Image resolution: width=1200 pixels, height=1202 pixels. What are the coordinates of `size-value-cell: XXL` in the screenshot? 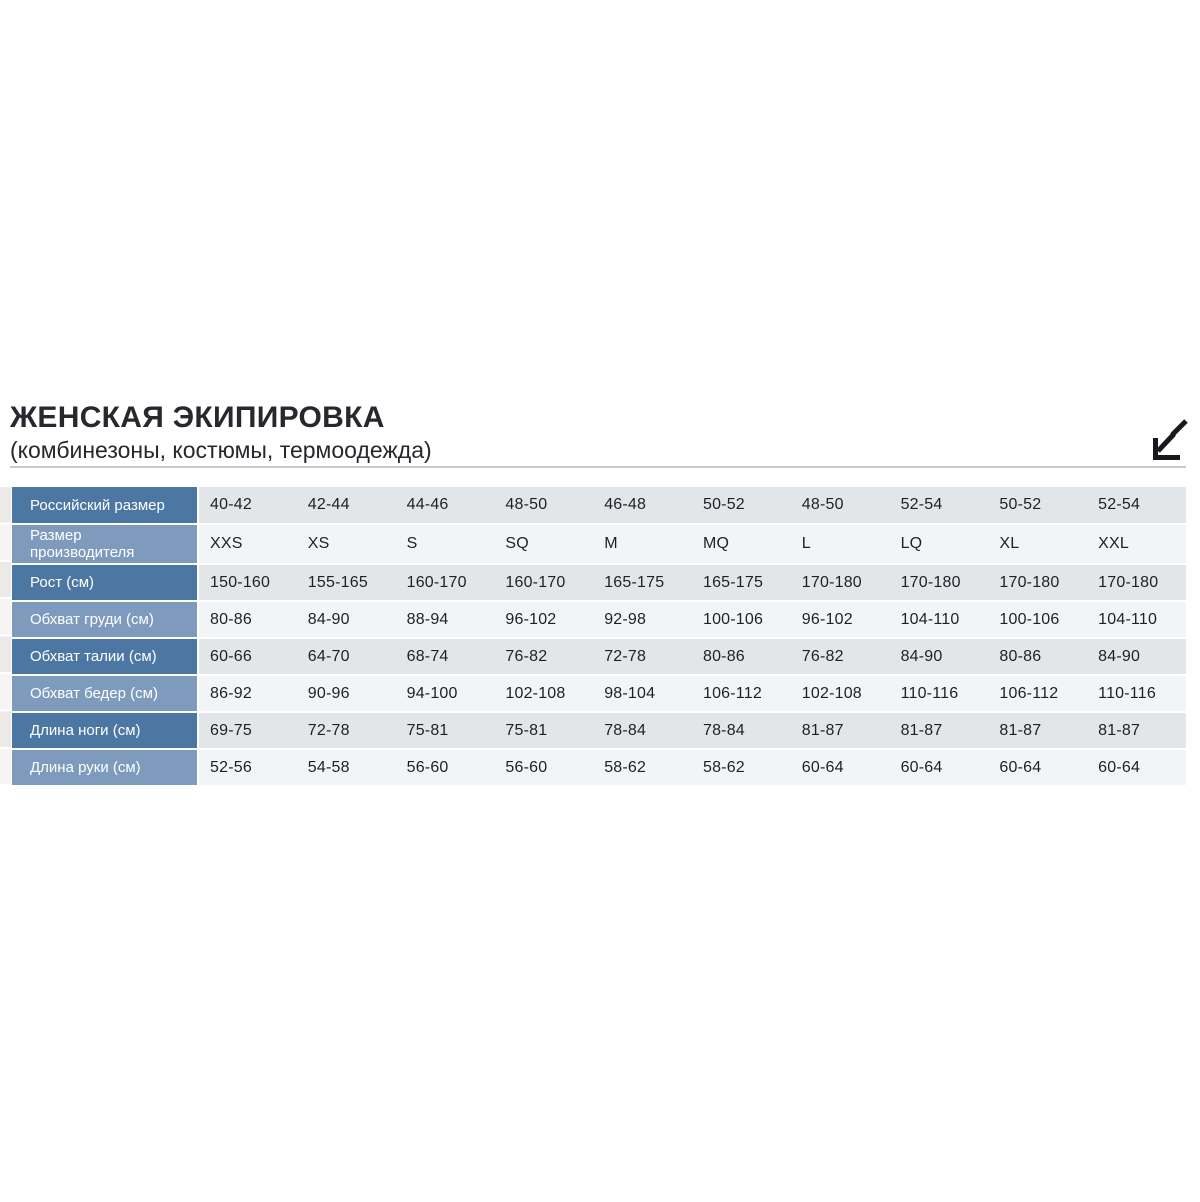 It's located at (1136, 544).